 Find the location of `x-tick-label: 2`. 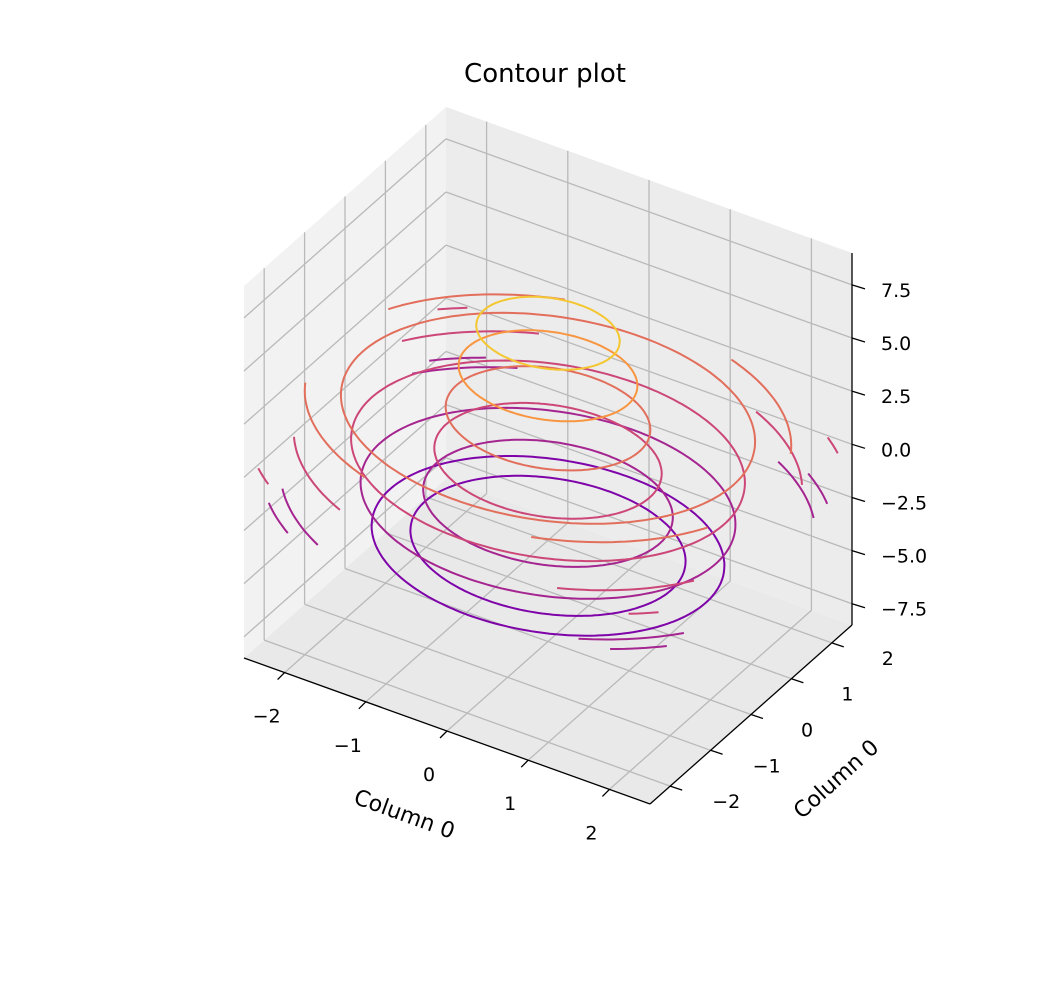

x-tick-label: 2 is located at coordinates (591, 833).